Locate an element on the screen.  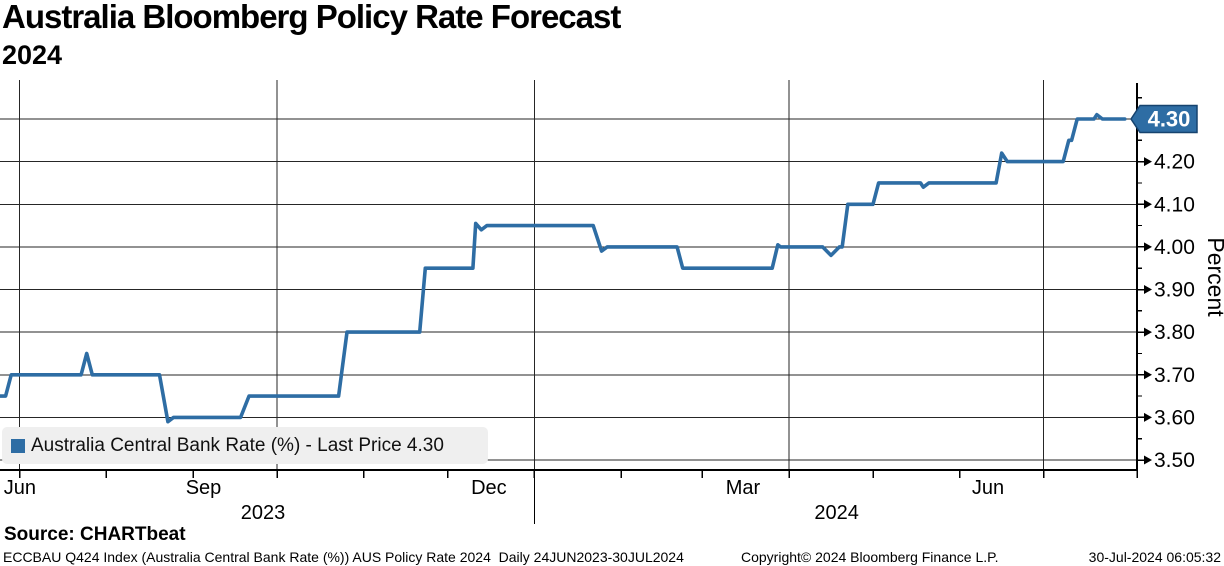
x-axis: Jun Sep Dec Mar Jun 2023 2024 is located at coordinates (569, 496).